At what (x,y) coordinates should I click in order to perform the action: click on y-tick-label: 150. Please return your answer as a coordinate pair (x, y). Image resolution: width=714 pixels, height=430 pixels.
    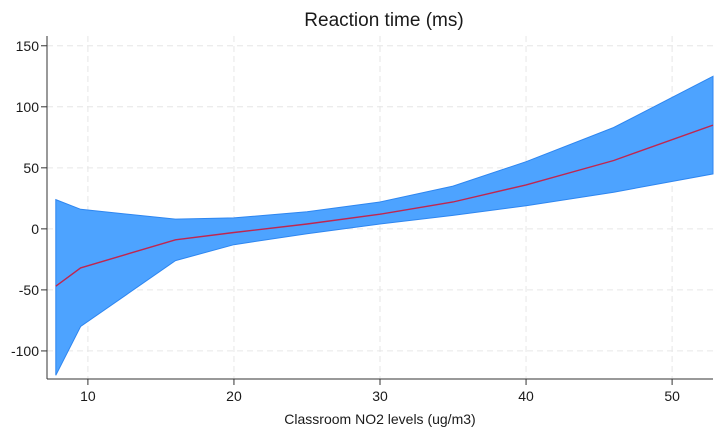
    Looking at the image, I should click on (28, 46).